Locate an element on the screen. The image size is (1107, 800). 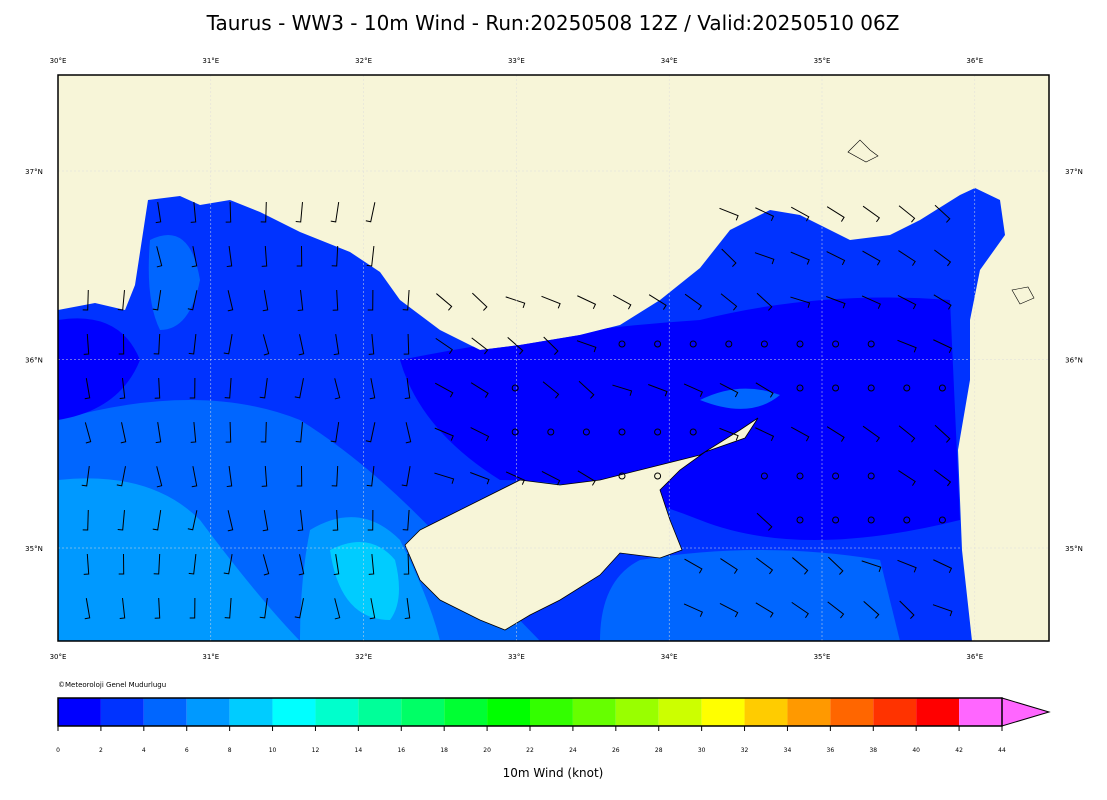
colorbar-tick-label: 34 is located at coordinates (788, 750).